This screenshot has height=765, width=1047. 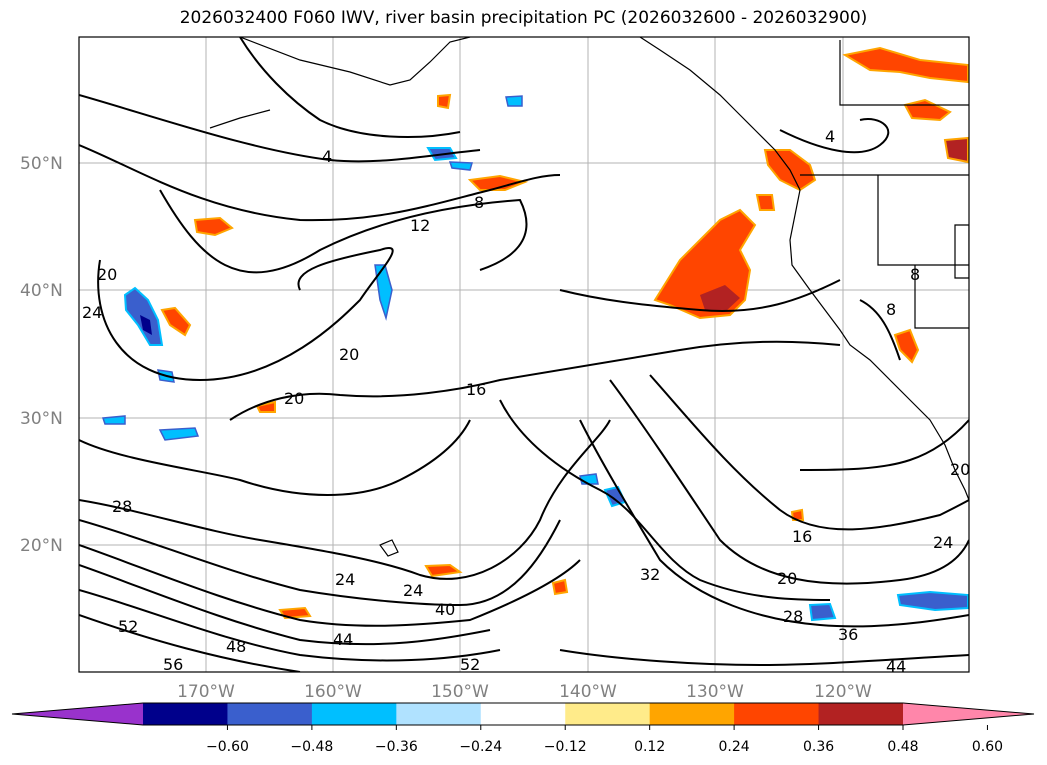 I want to click on latitude-labels: 50°N 40°N 30°N 20°N, so click(x=41, y=355).